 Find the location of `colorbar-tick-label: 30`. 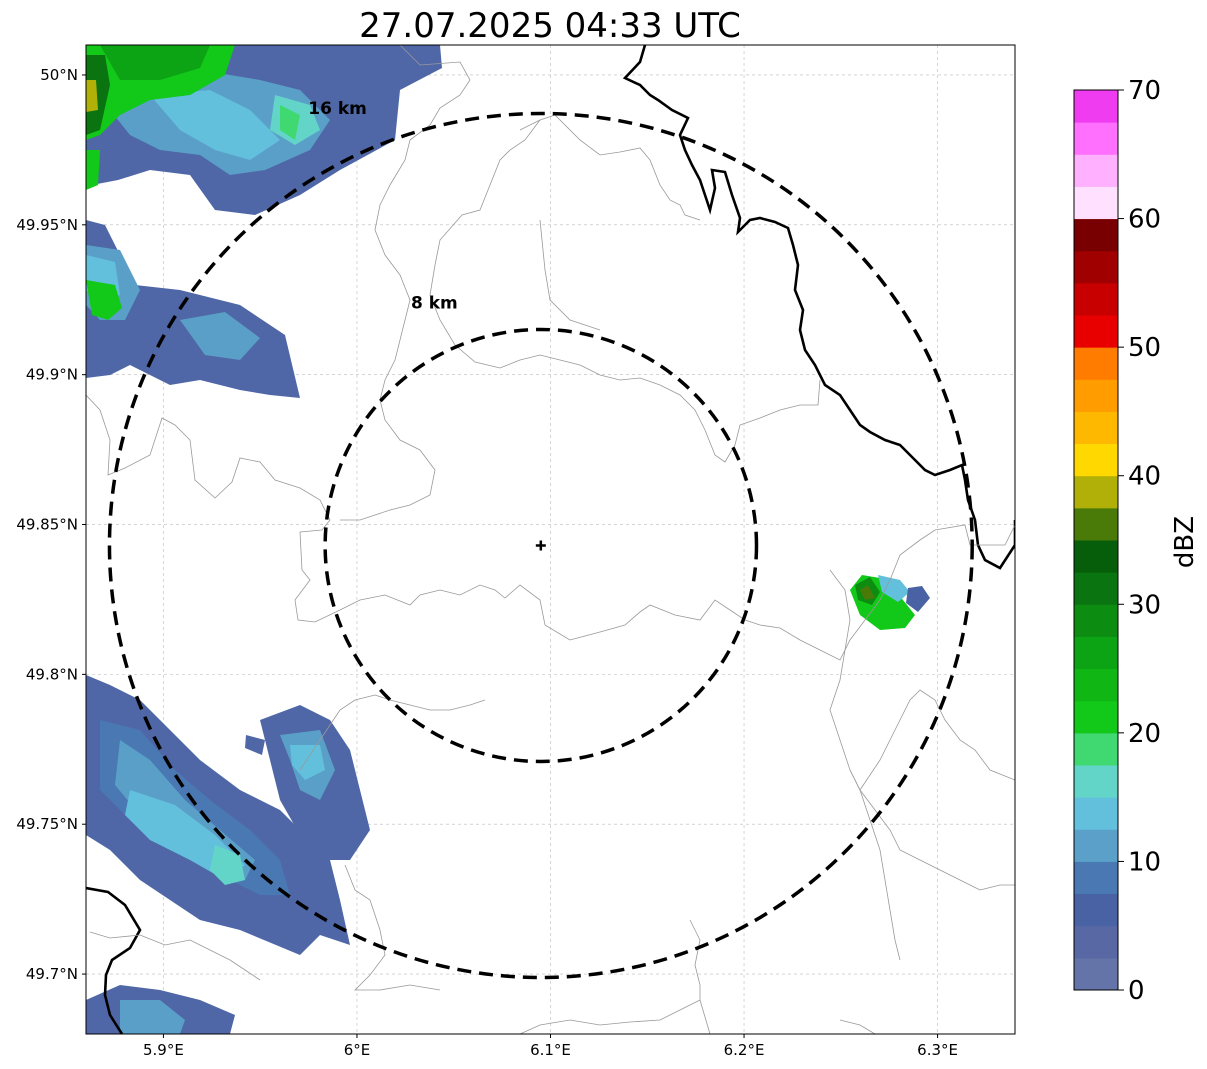

colorbar-tick-label: 30 is located at coordinates (1144, 605).